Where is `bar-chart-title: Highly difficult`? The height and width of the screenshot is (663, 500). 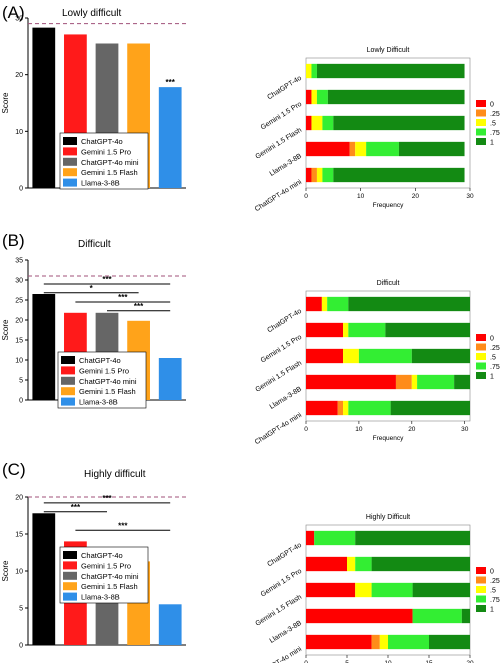
bar-chart-title: Highly difficult is located at coordinates (115, 474).